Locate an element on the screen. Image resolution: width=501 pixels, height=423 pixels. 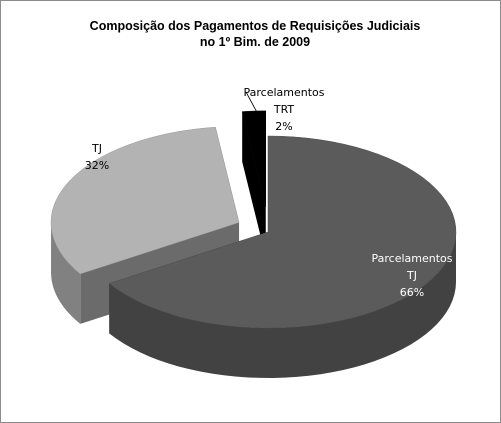
slice is located at coordinates (253, 183).